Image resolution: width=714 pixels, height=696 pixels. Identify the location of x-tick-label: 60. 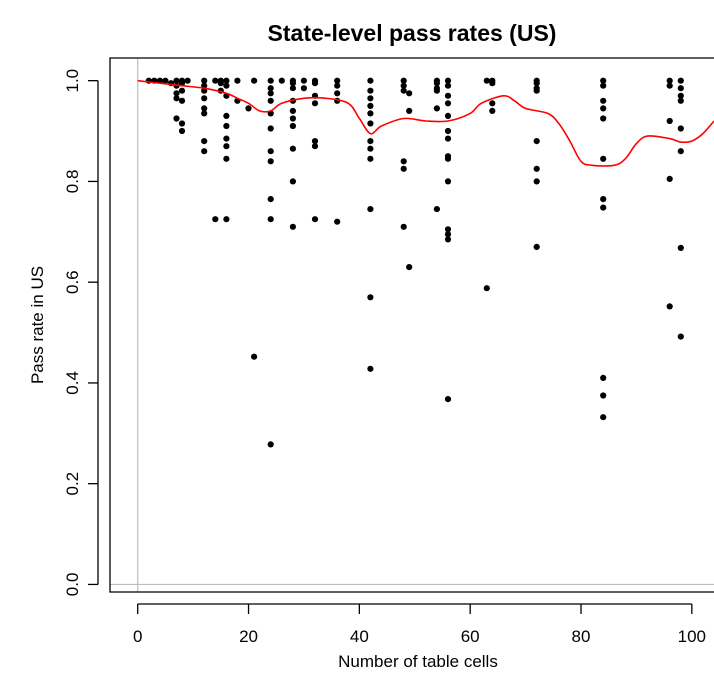
(470, 636).